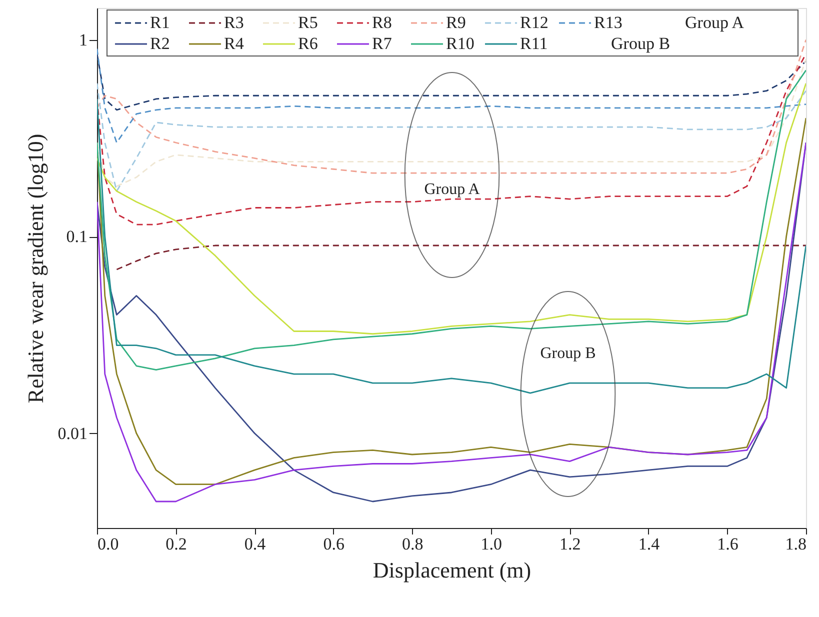  What do you see at coordinates (795, 544) in the screenshot?
I see `x-tick-label: 1.8` at bounding box center [795, 544].